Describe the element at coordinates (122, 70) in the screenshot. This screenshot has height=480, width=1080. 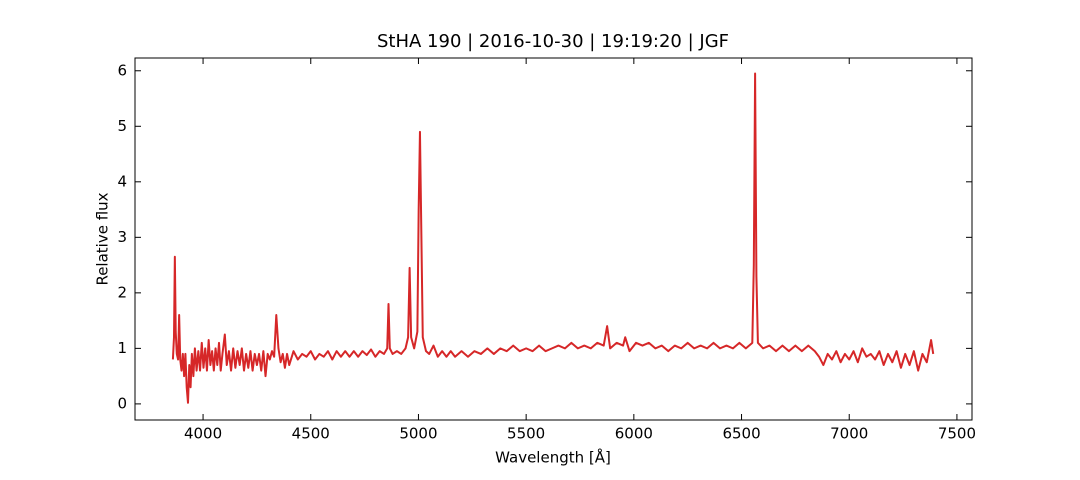
I see `y-tick-label: 6` at that location.